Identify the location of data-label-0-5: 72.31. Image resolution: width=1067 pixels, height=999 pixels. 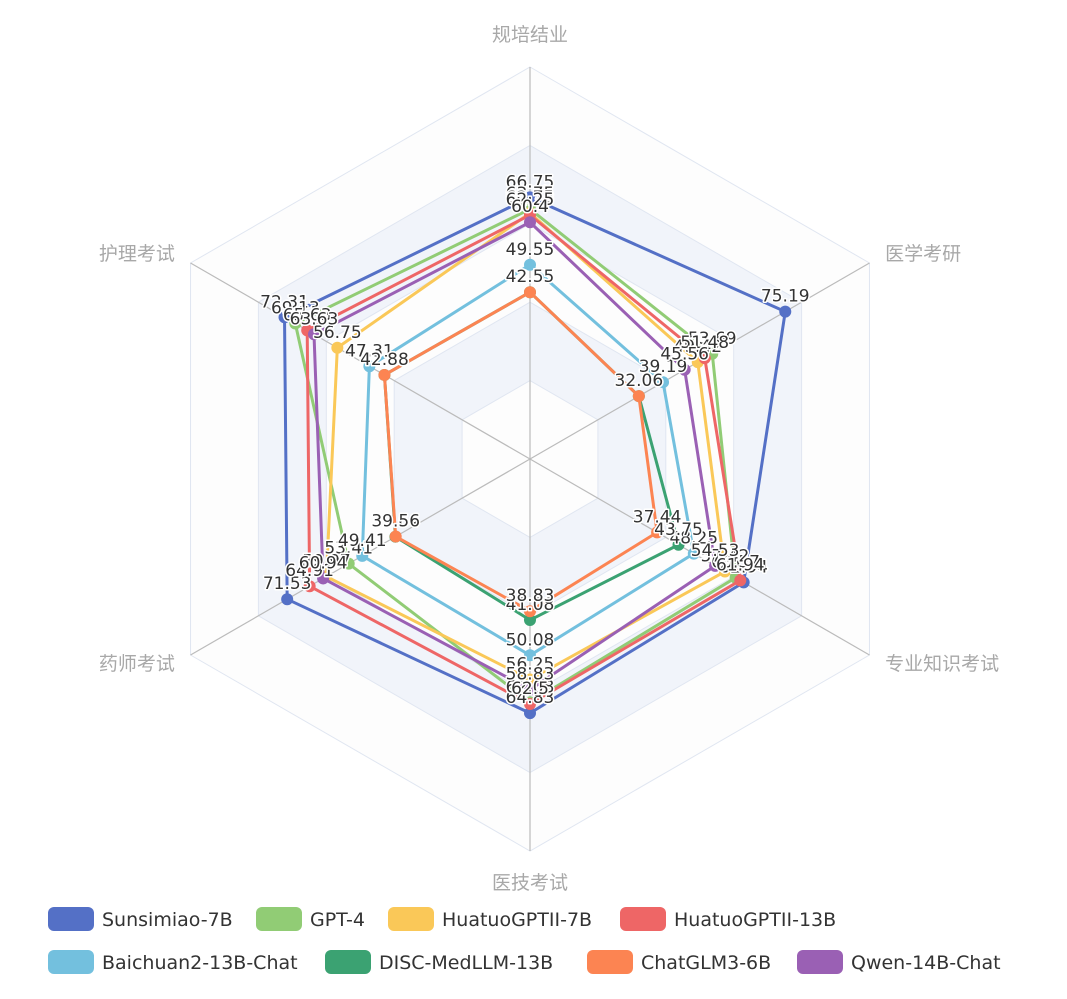
(284, 302).